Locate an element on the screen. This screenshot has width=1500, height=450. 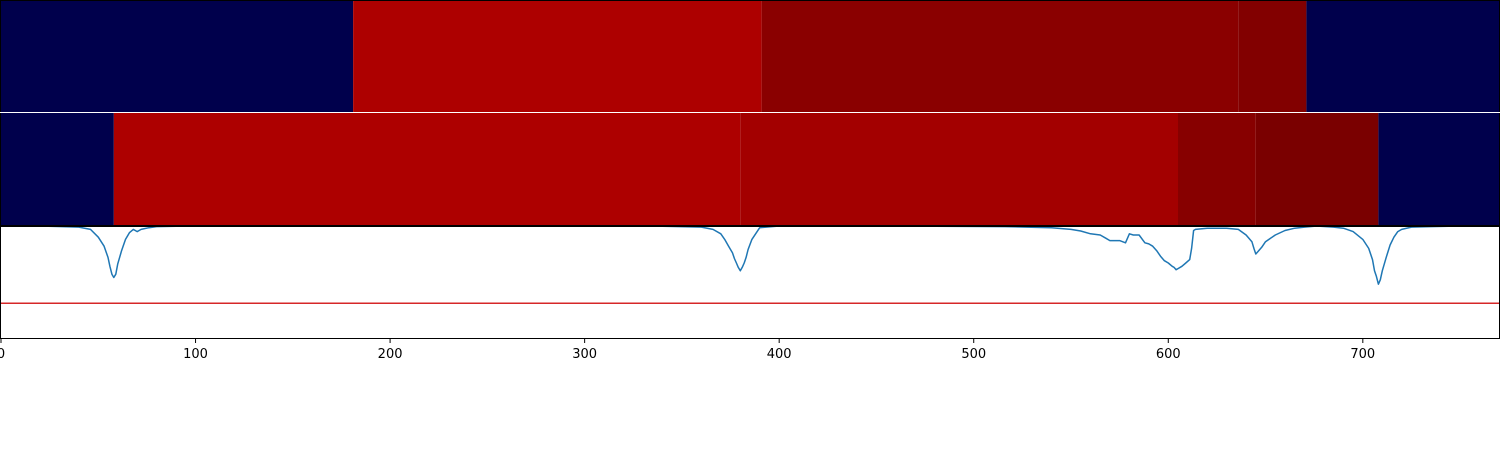
x-tick-label: 300 is located at coordinates (584, 354).